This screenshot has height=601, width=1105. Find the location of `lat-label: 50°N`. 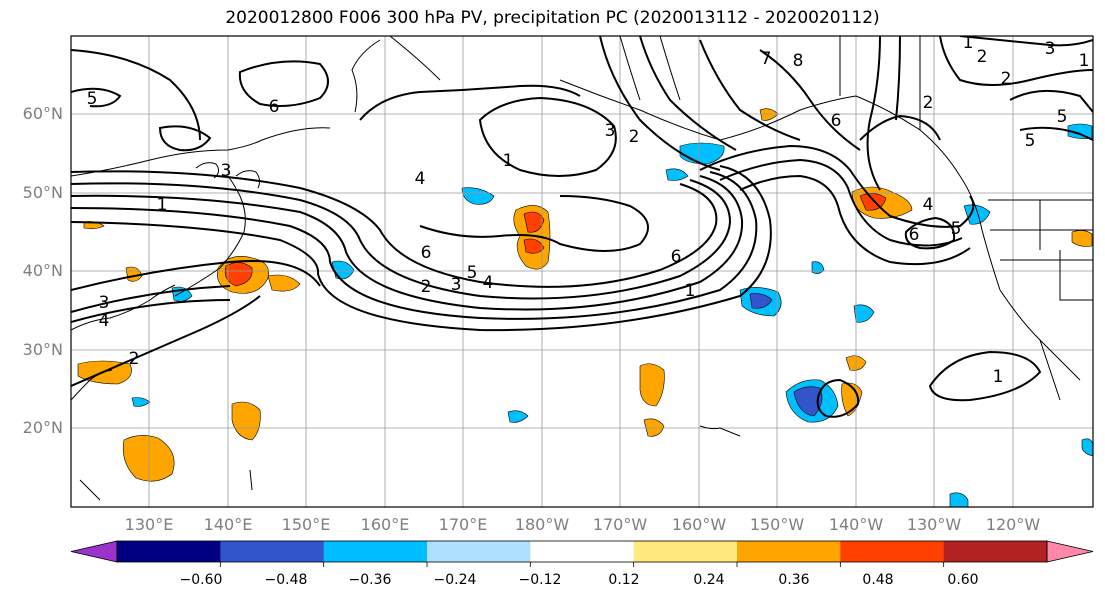

lat-label: 50°N is located at coordinates (42, 192).